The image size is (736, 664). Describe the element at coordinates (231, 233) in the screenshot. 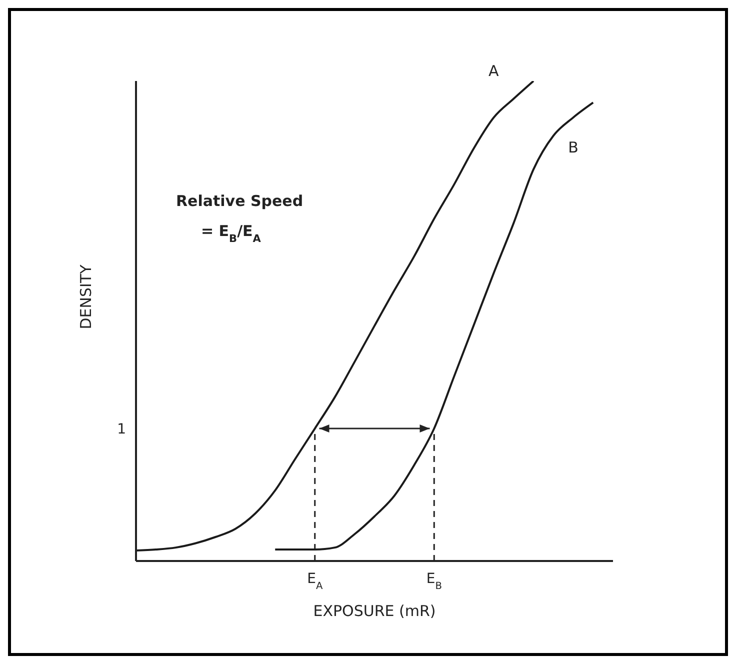

I see `annotation: = E$_{B}$/E$_{A}$` at that location.